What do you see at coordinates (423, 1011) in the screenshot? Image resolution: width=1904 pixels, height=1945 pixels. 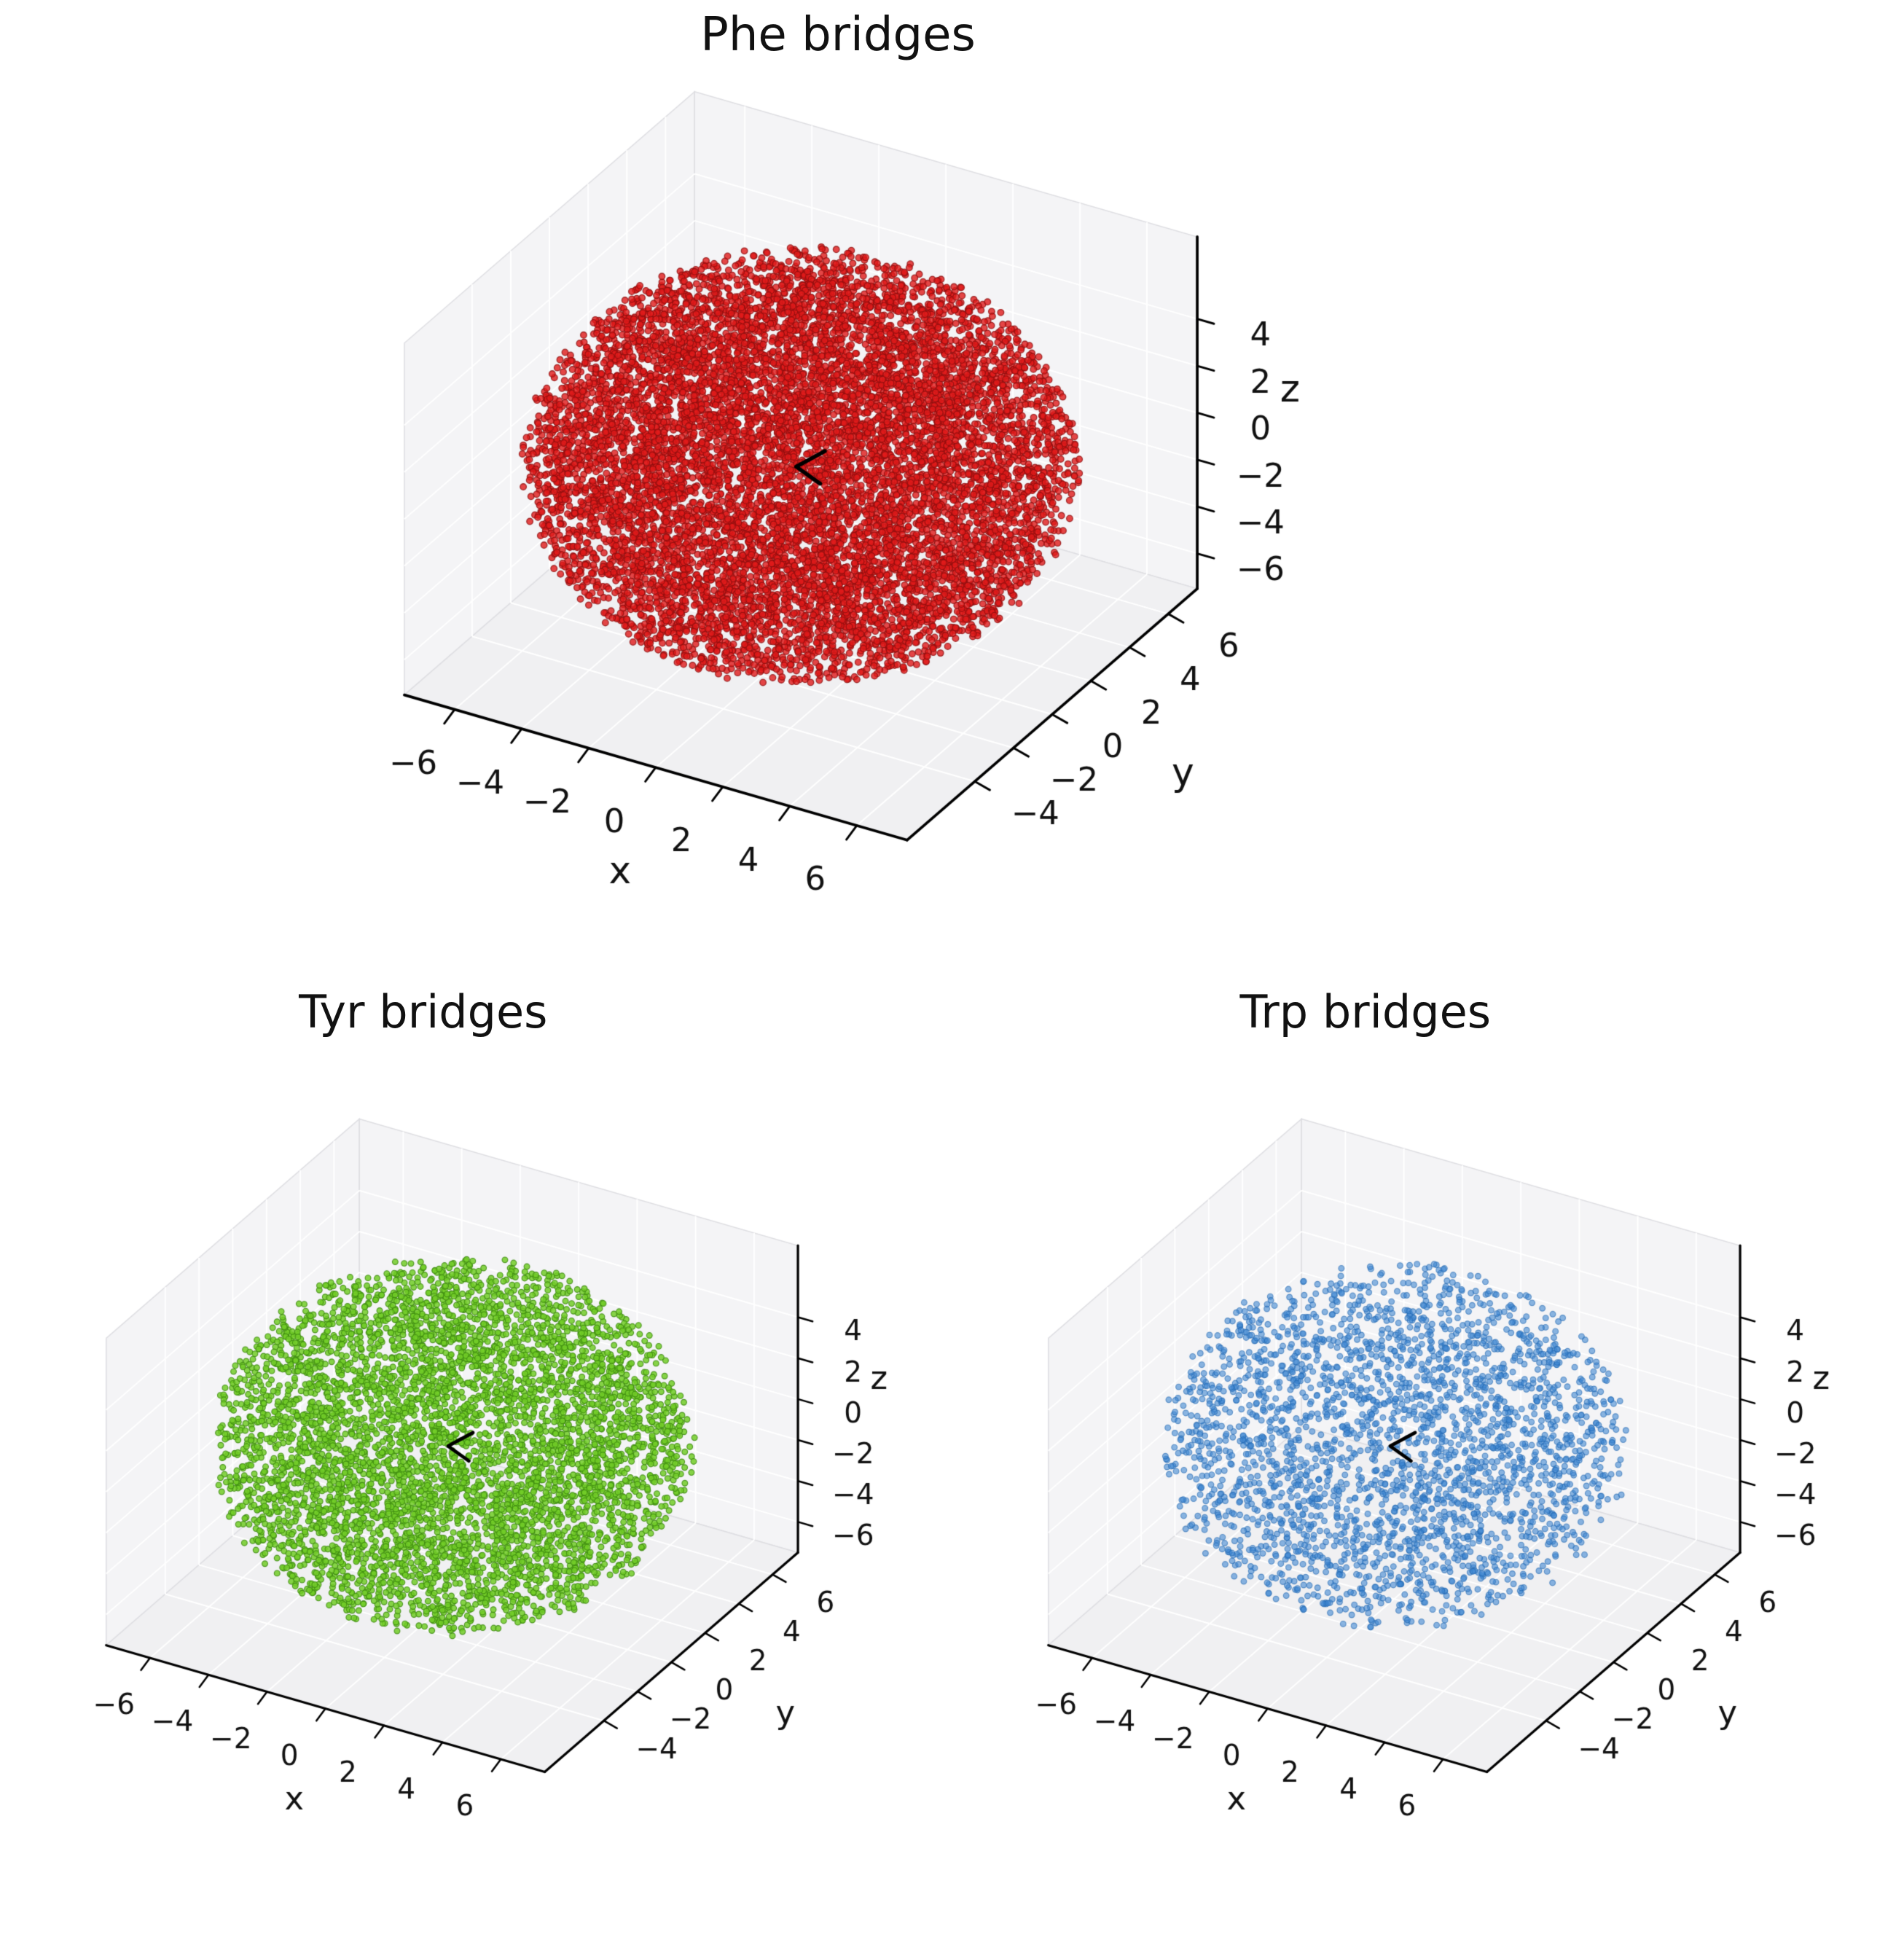 I see `plot-title-tyr: Tyr bridges` at bounding box center [423, 1011].